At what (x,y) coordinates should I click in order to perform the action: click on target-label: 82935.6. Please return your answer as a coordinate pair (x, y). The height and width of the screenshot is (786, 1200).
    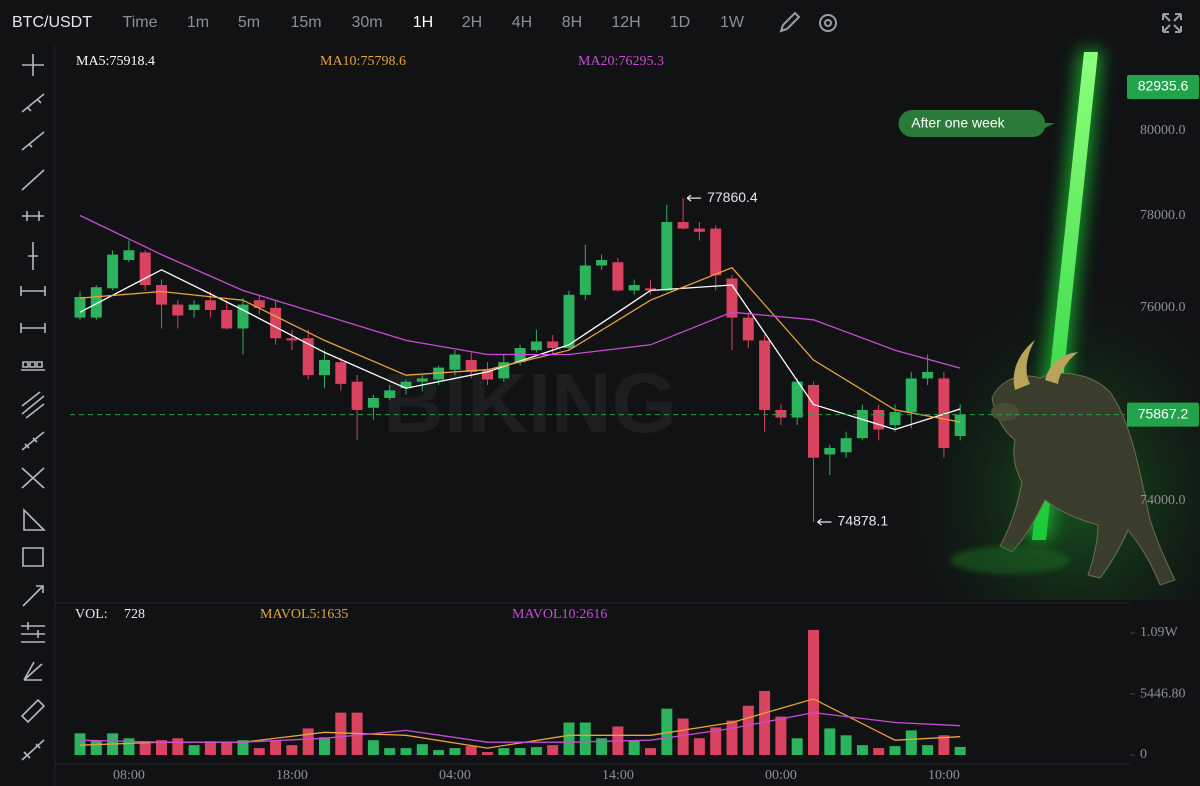
    Looking at the image, I should click on (1163, 86).